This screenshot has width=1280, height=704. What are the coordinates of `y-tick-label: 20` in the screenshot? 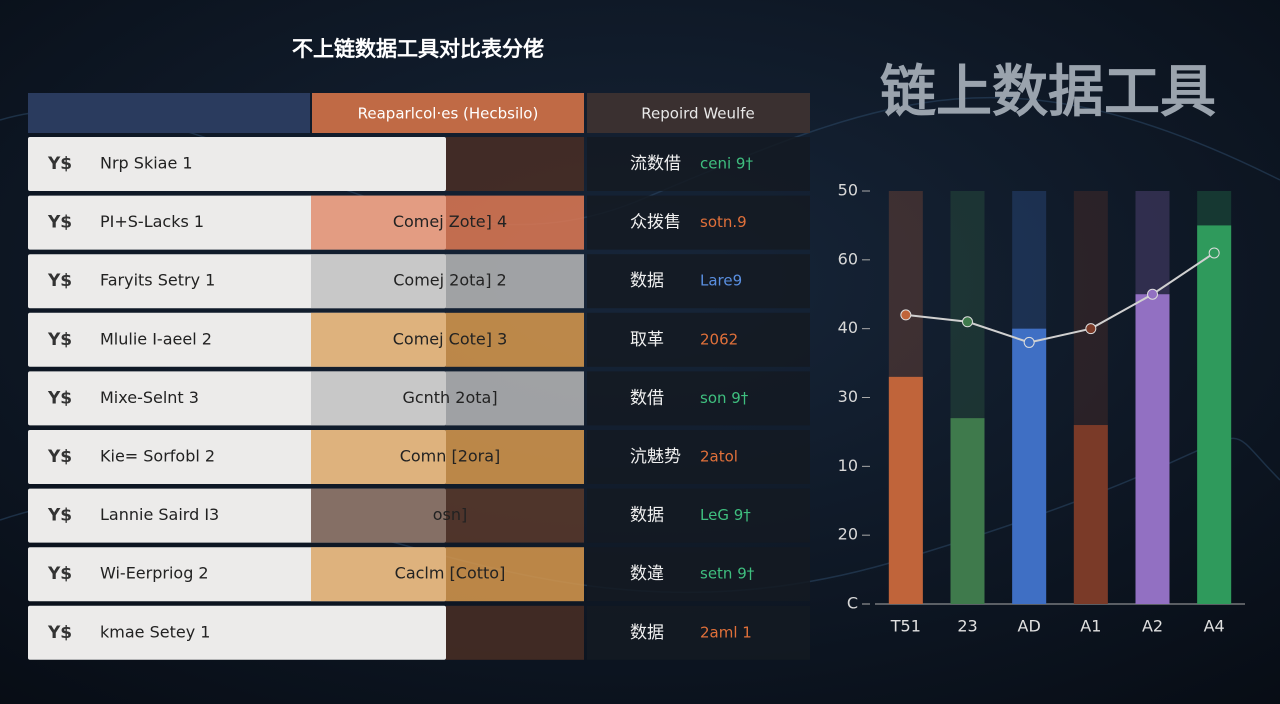 It's located at (848, 534).